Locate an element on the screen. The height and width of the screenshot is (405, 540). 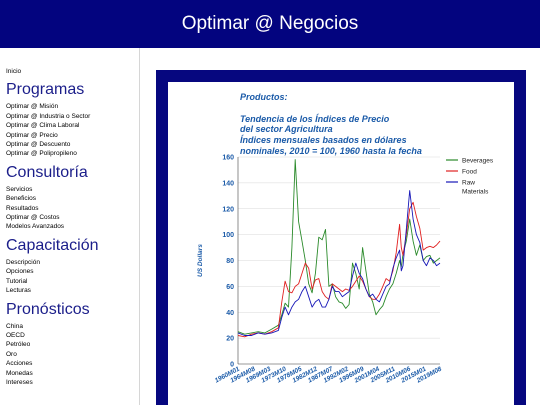
nav-link: Optimar @ Polipropileno is located at coordinates (41, 154).